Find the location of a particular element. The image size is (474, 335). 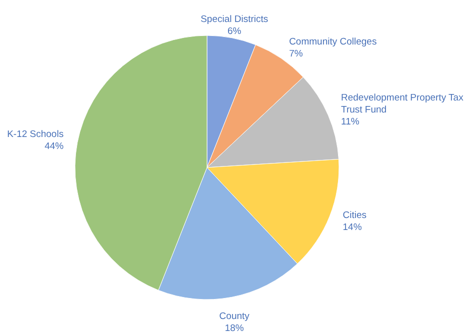

slice-label: K-12 Schools is located at coordinates (35, 134).